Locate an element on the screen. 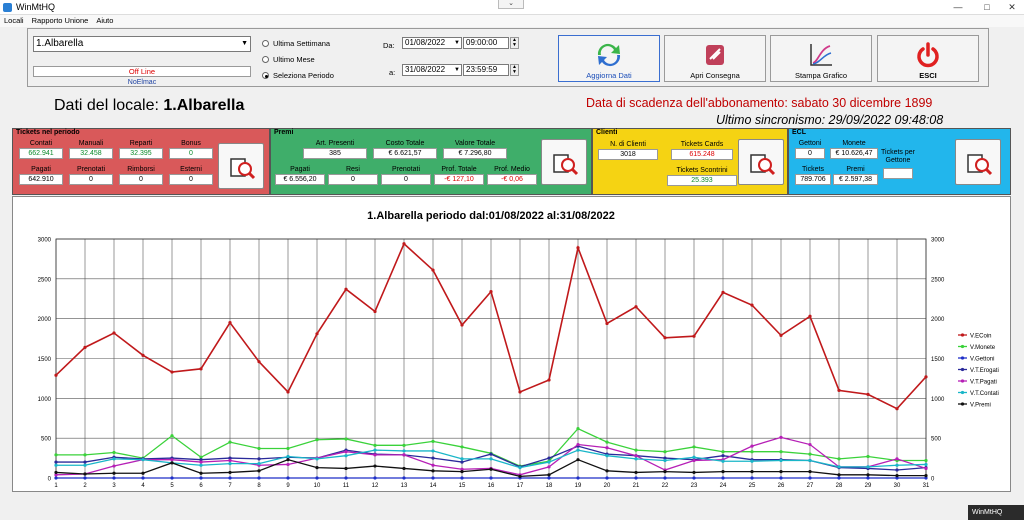 The height and width of the screenshot is (520, 1024). clienti-count: N. di Clienti 3018 is located at coordinates (628, 150).